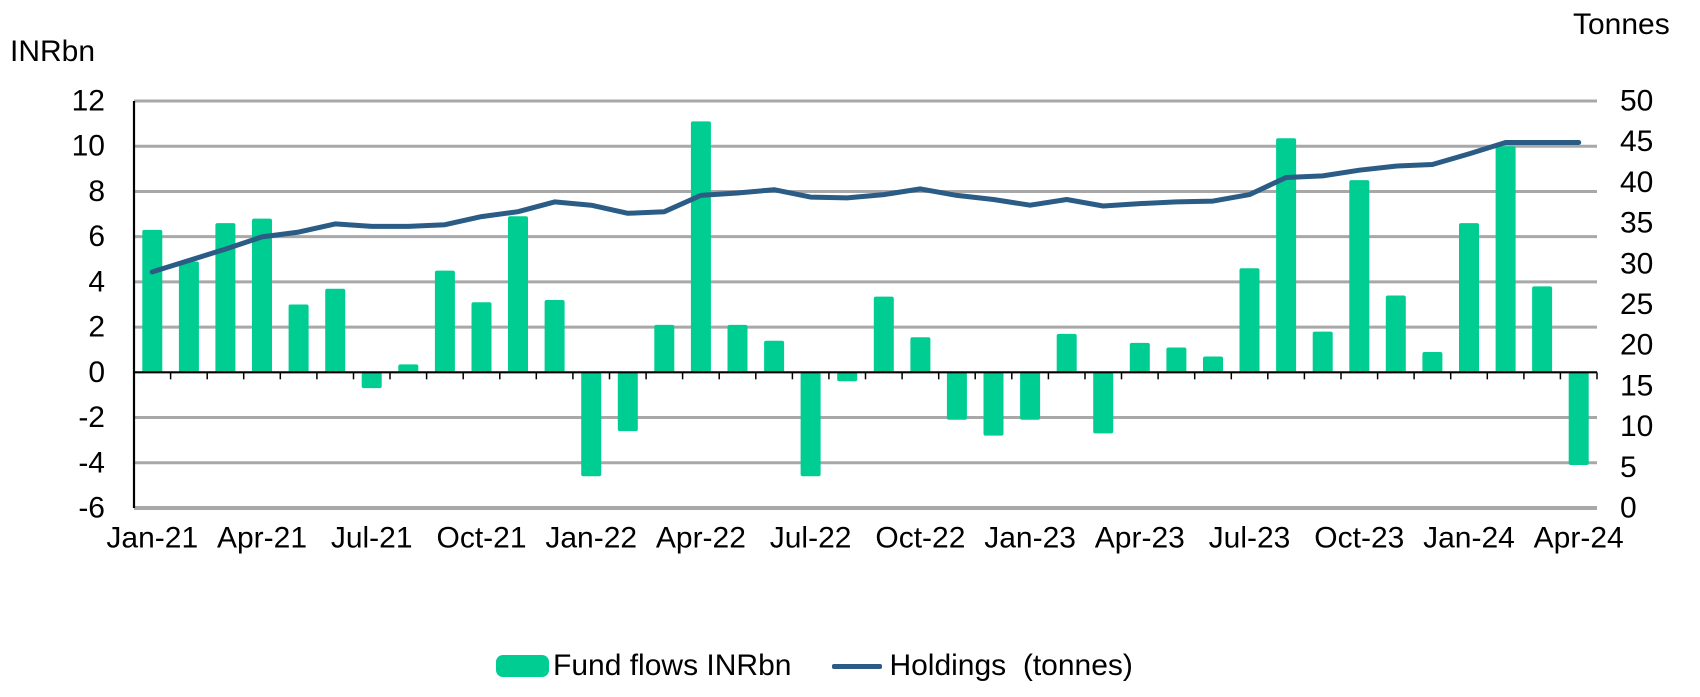 The height and width of the screenshot is (697, 1700). Describe the element at coordinates (1636, 141) in the screenshot. I see `right-axis-tick-label: 45` at that location.